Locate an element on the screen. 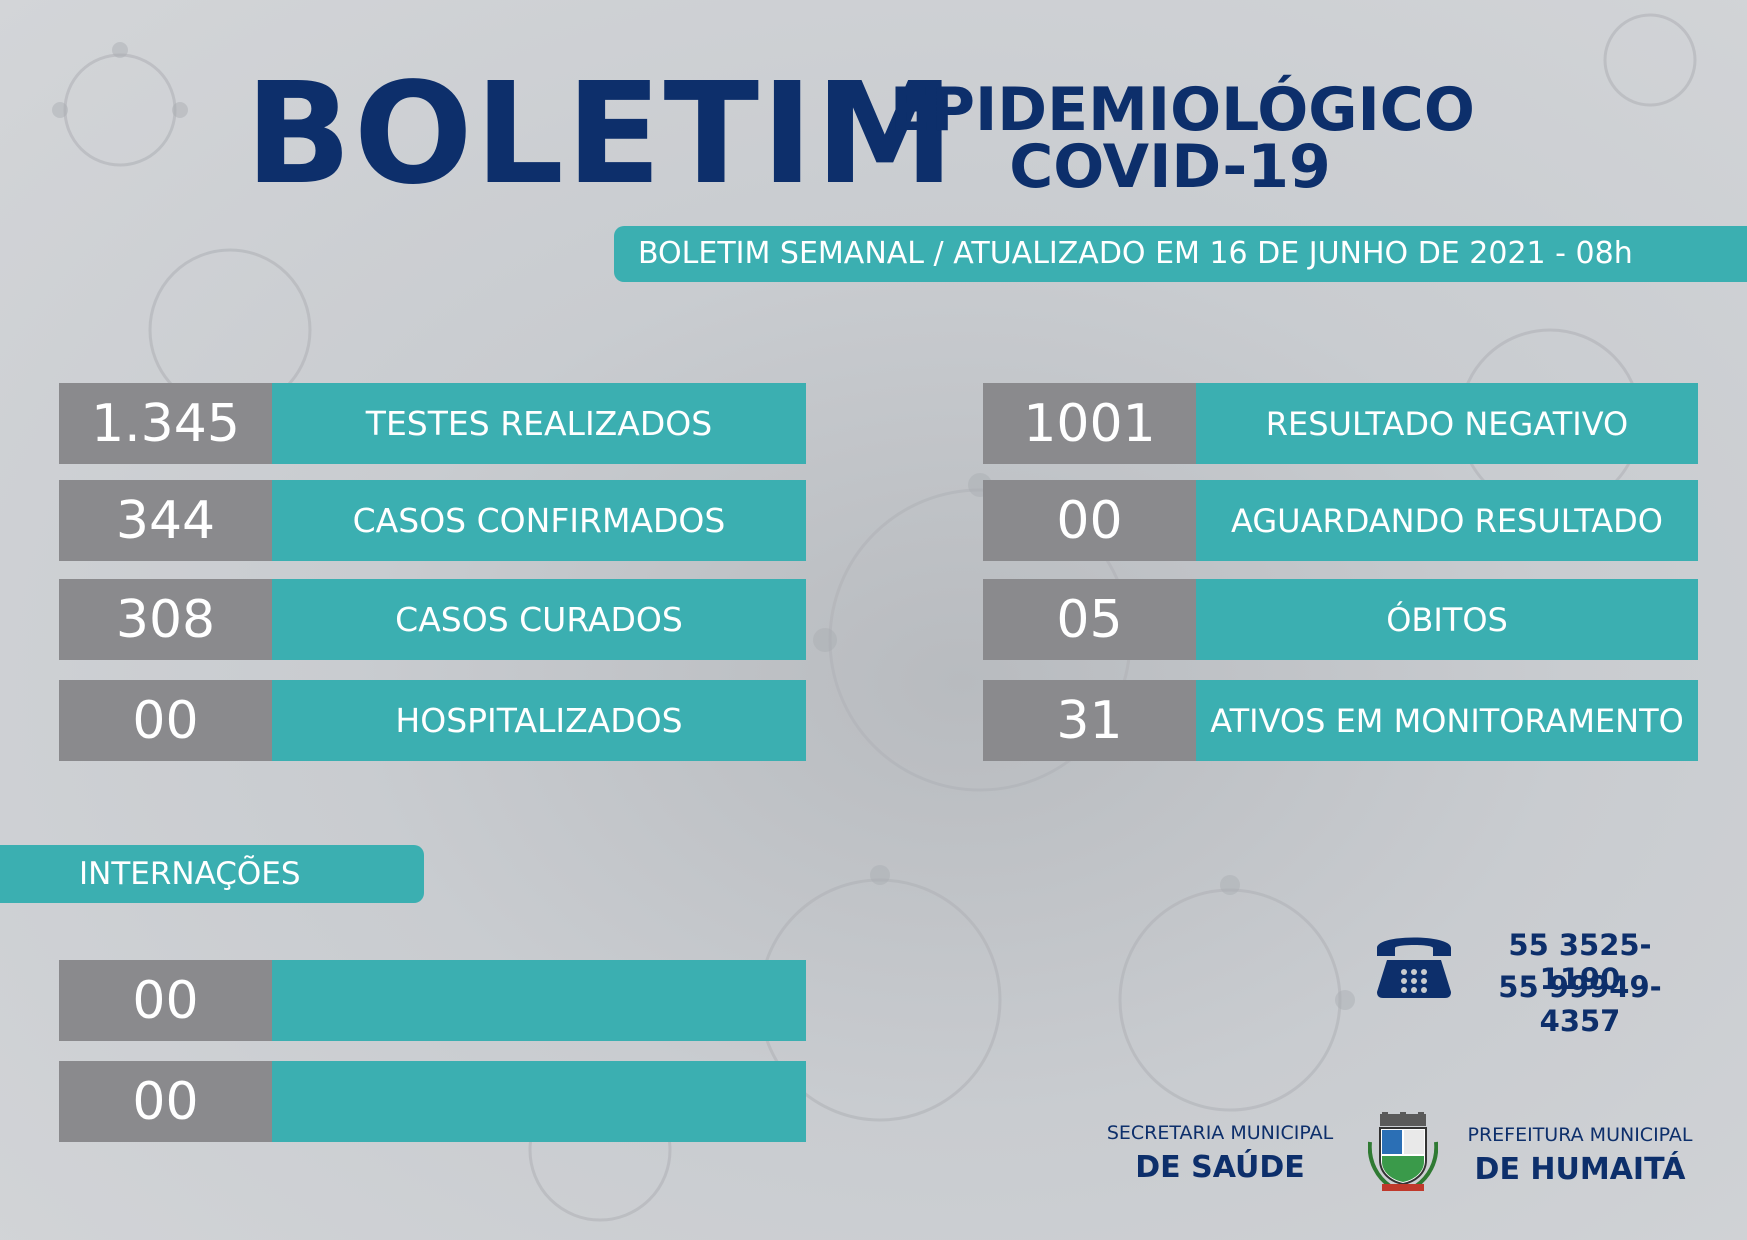  stat-label: ATIVOS EM MONITORAMENTO is located at coordinates (1447, 720).